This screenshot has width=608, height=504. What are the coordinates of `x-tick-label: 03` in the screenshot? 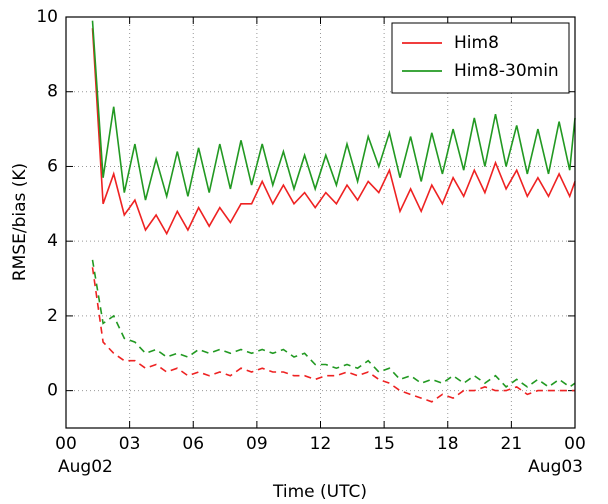 It's located at (130, 444).